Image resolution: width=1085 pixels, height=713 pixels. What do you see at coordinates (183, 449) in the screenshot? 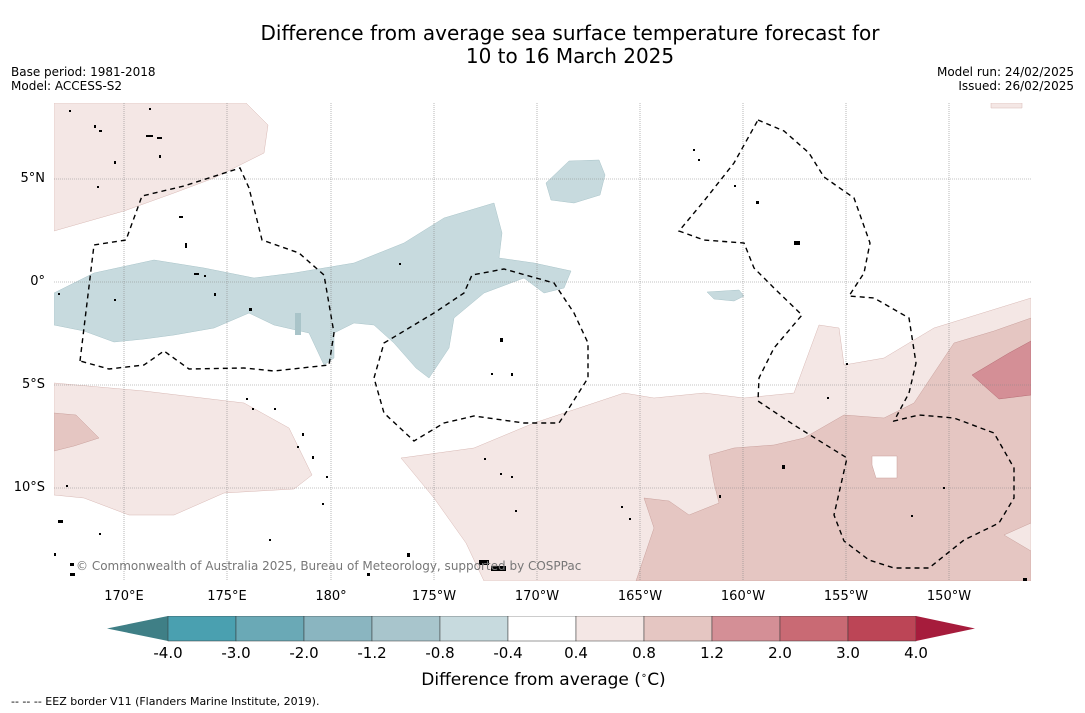
I see `warm-region-southwest` at bounding box center [183, 449].